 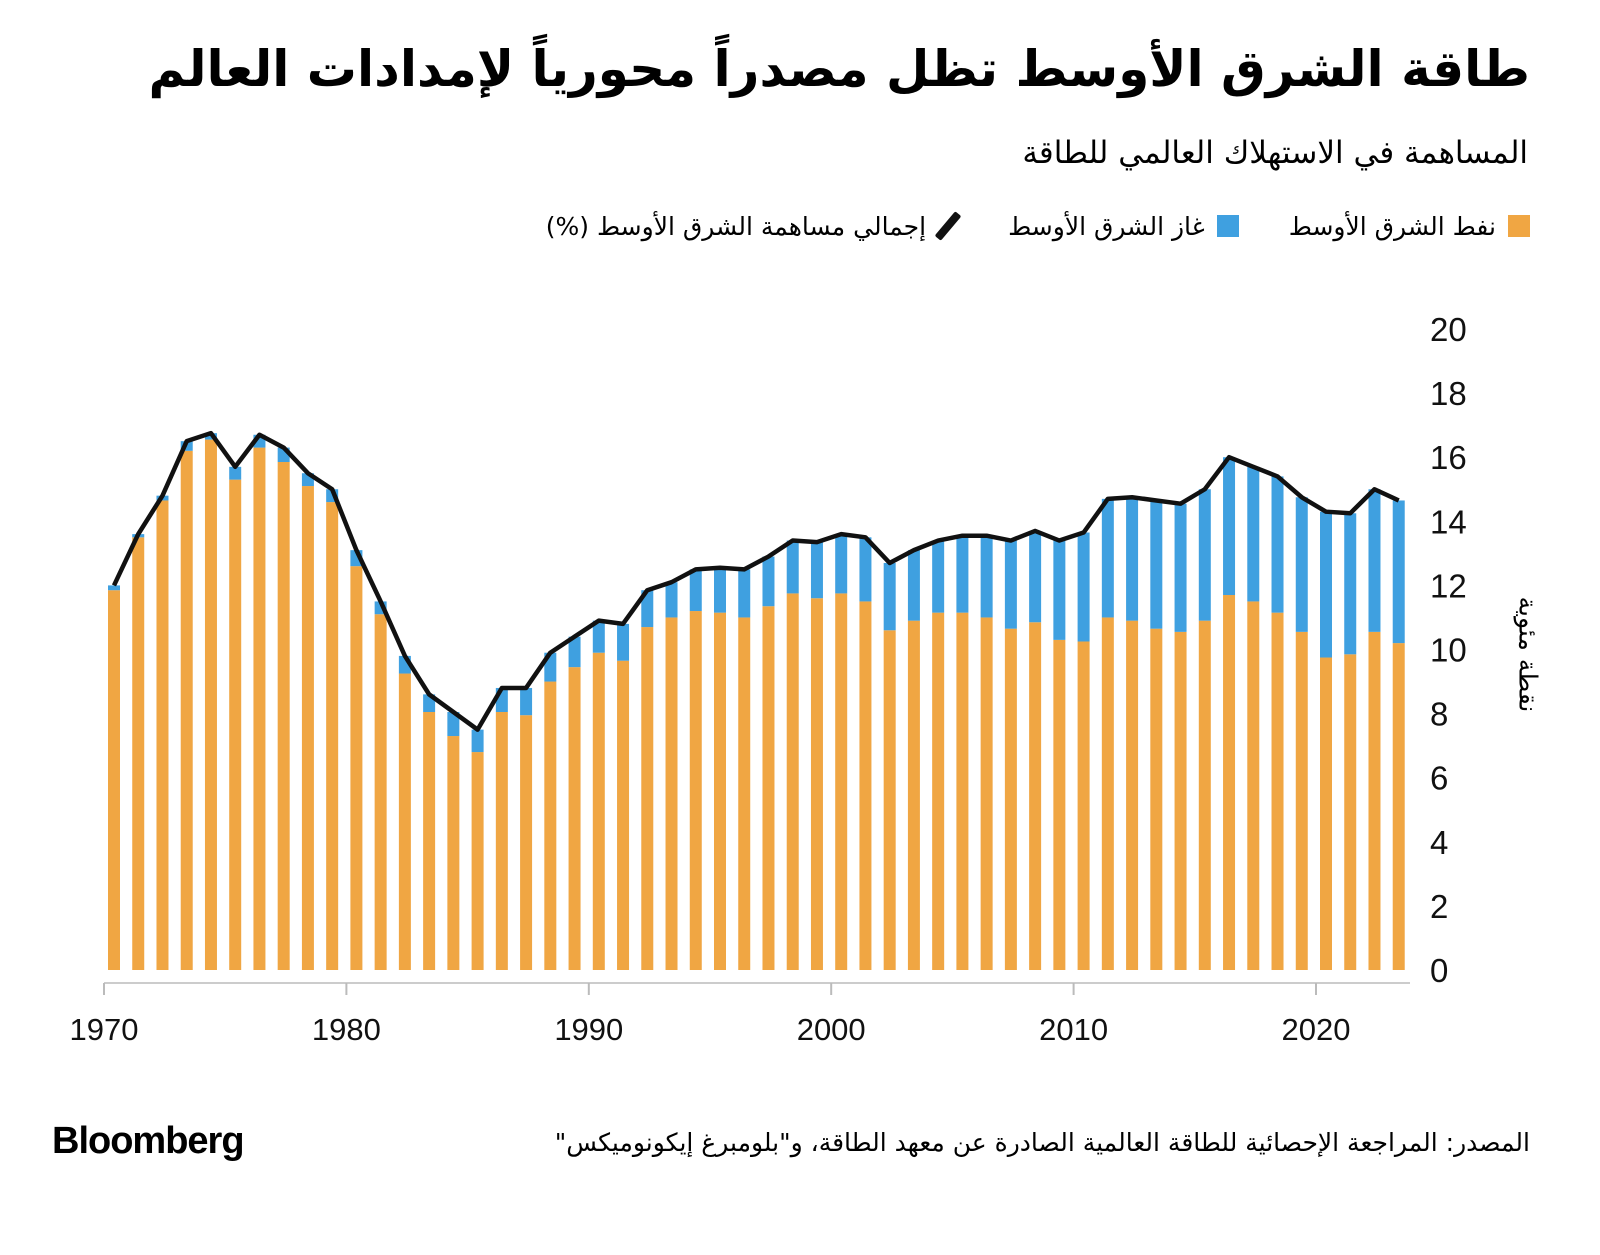 I want to click on legend-label-total: إجمالي مساهمة الشرق الأوسط (%), so click(x=736, y=226).